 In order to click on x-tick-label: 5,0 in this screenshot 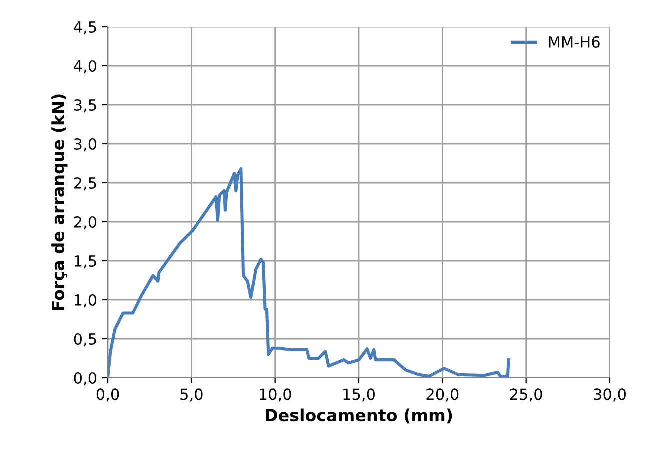, I will do `click(191, 395)`.